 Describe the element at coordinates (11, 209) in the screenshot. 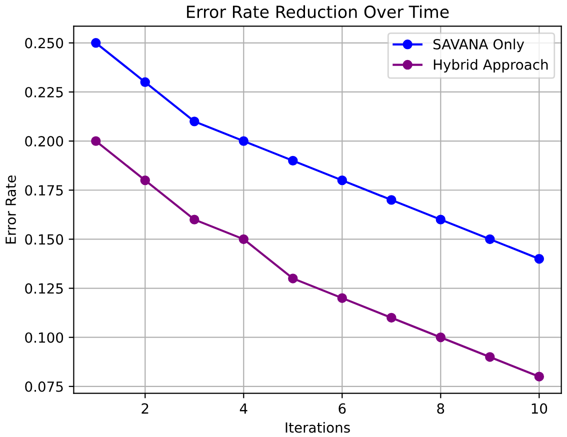

I see `y-axis-title: Error Rate` at that location.